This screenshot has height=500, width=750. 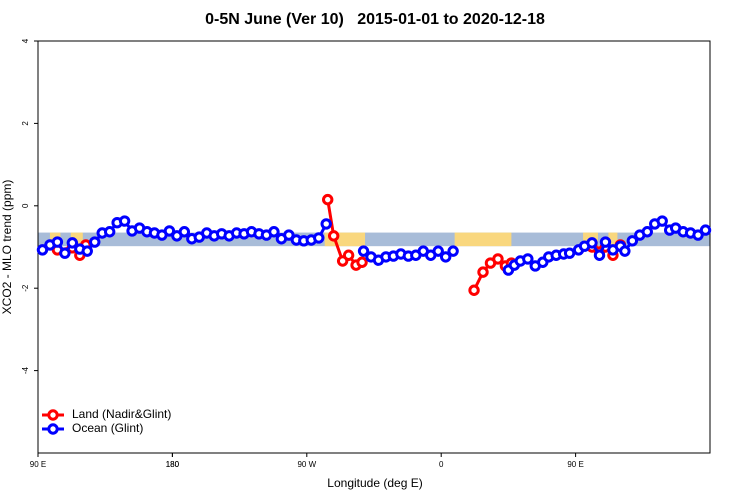 What do you see at coordinates (25, 288) in the screenshot?
I see `y-tick-label: -2` at bounding box center [25, 288].